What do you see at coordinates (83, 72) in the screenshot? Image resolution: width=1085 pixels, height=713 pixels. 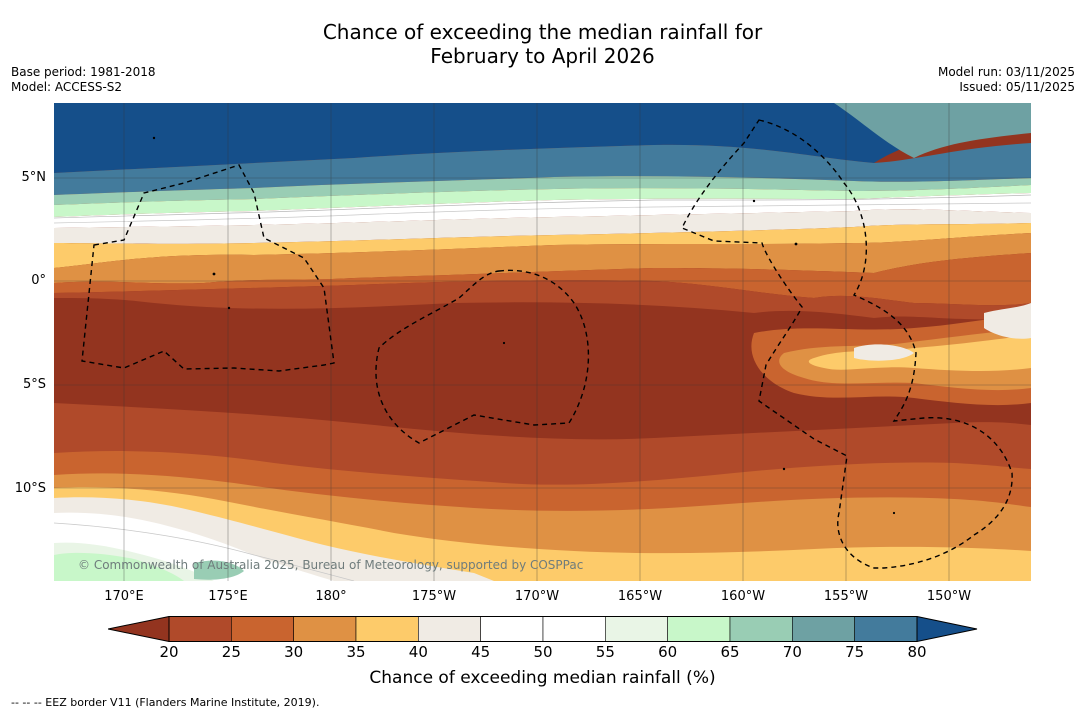 I see `base-period: Base period: 1981-2018` at bounding box center [83, 72].